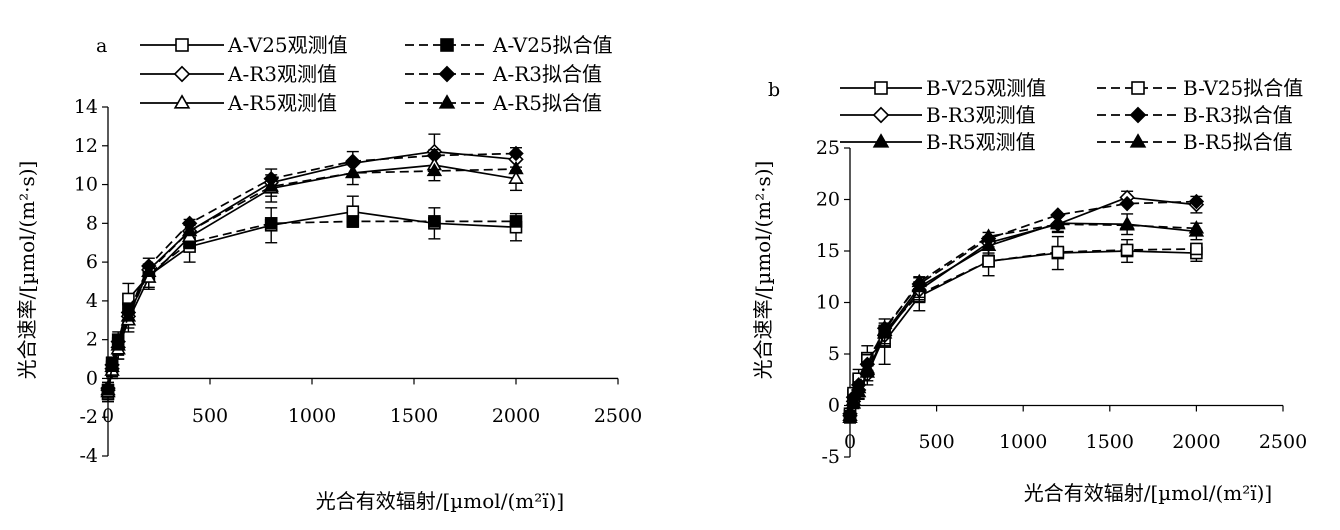 The width and height of the screenshot is (1340, 530). Describe the element at coordinates (282, 74) in the screenshot. I see `legend-label: A-R3观测值` at that location.